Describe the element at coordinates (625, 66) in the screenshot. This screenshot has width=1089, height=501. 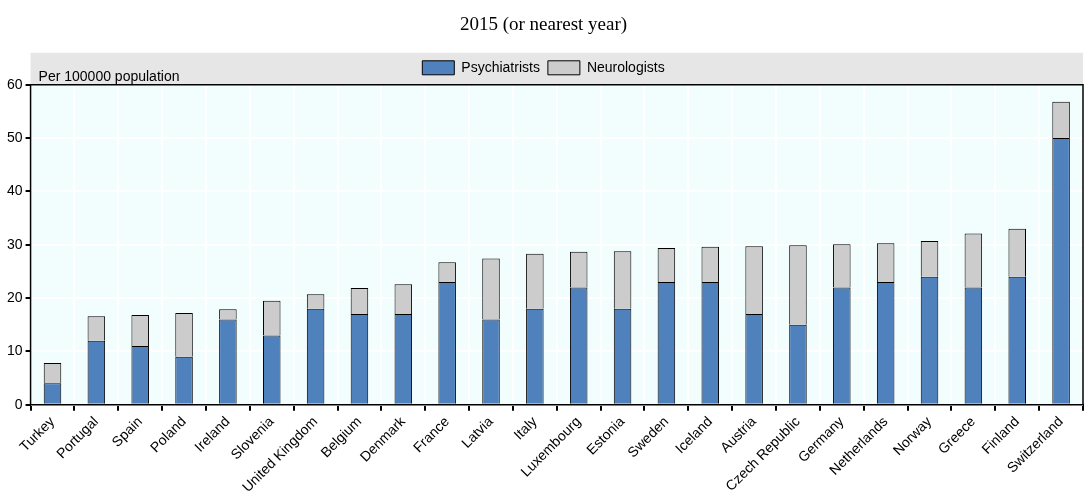
I see `legend-label: Neurologists` at that location.